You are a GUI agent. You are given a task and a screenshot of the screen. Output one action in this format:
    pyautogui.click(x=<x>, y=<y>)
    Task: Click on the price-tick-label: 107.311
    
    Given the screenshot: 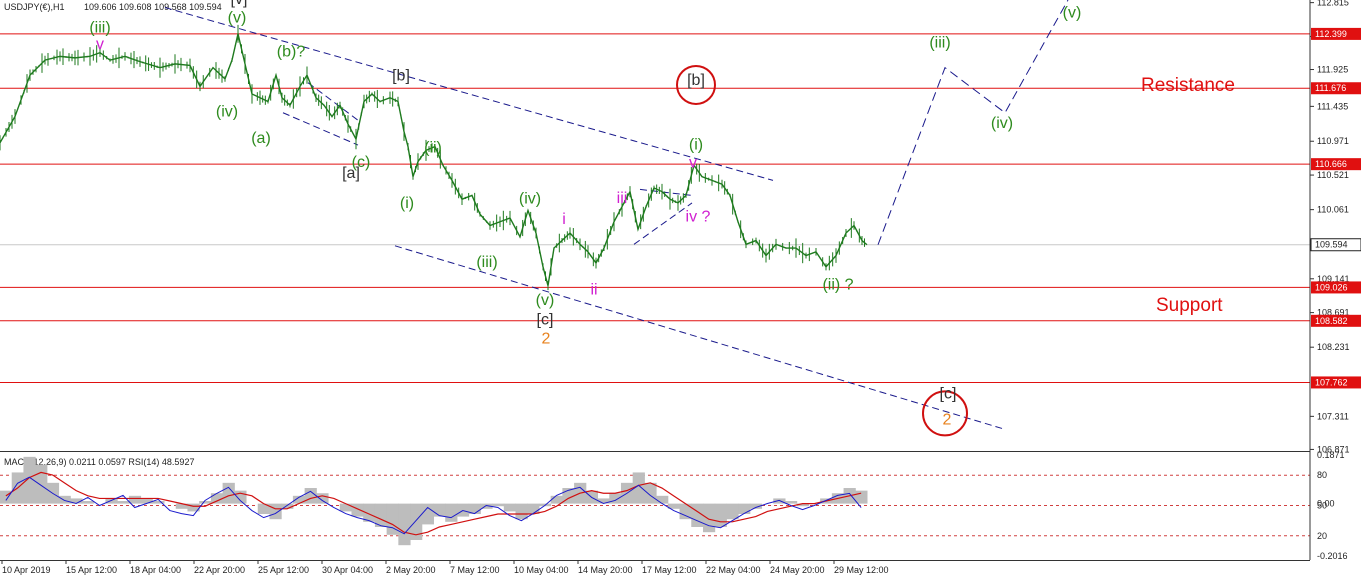 What is the action you would take?
    pyautogui.click(x=1333, y=416)
    